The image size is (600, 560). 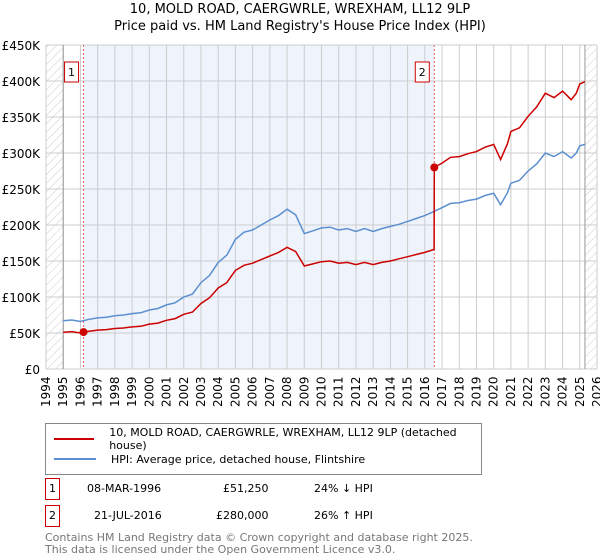 I want to click on x-tick-label: 2005, so click(x=235, y=391).